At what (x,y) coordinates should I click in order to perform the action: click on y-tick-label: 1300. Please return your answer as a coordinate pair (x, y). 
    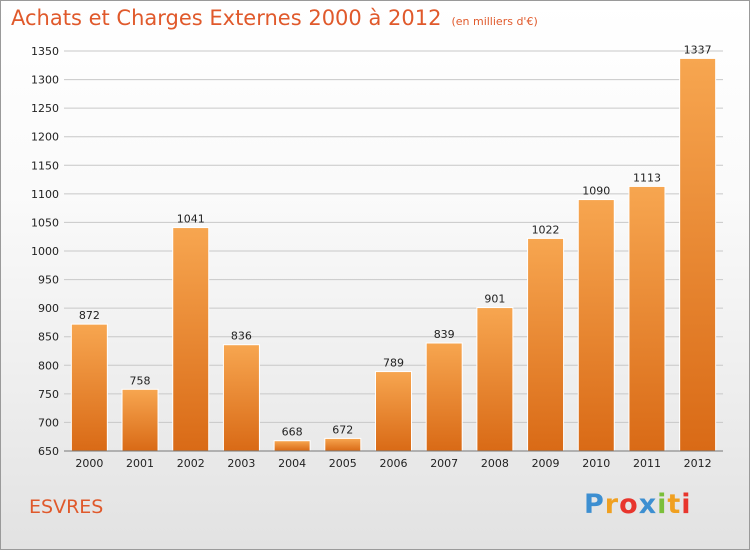
    Looking at the image, I should click on (45, 80).